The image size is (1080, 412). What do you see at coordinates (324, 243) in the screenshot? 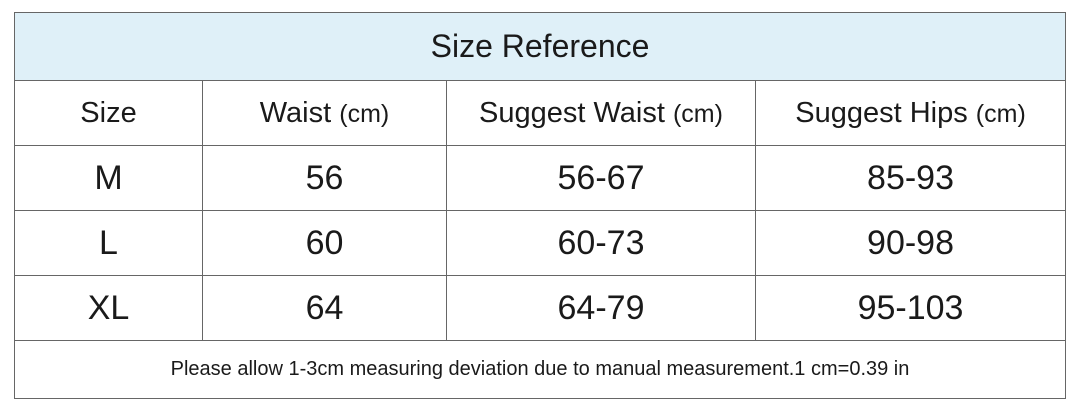
I see `table-cell: 60` at bounding box center [324, 243].